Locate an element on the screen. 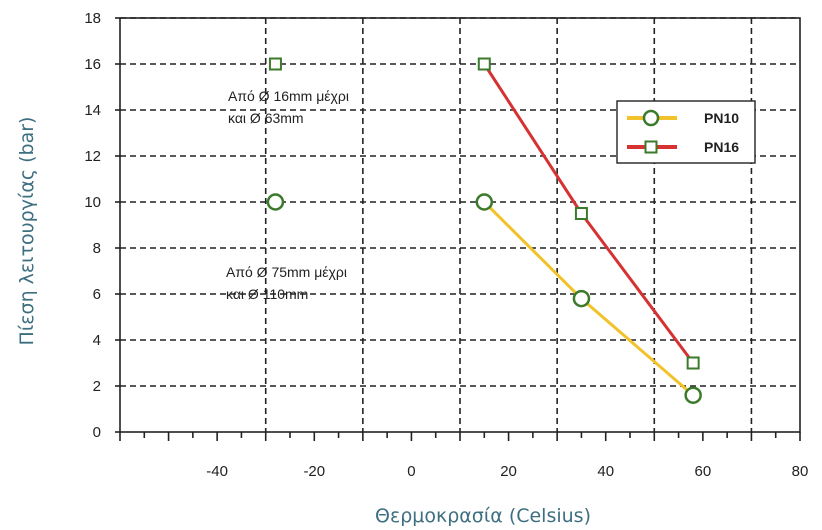  legend-label: PN10 is located at coordinates (721, 118).